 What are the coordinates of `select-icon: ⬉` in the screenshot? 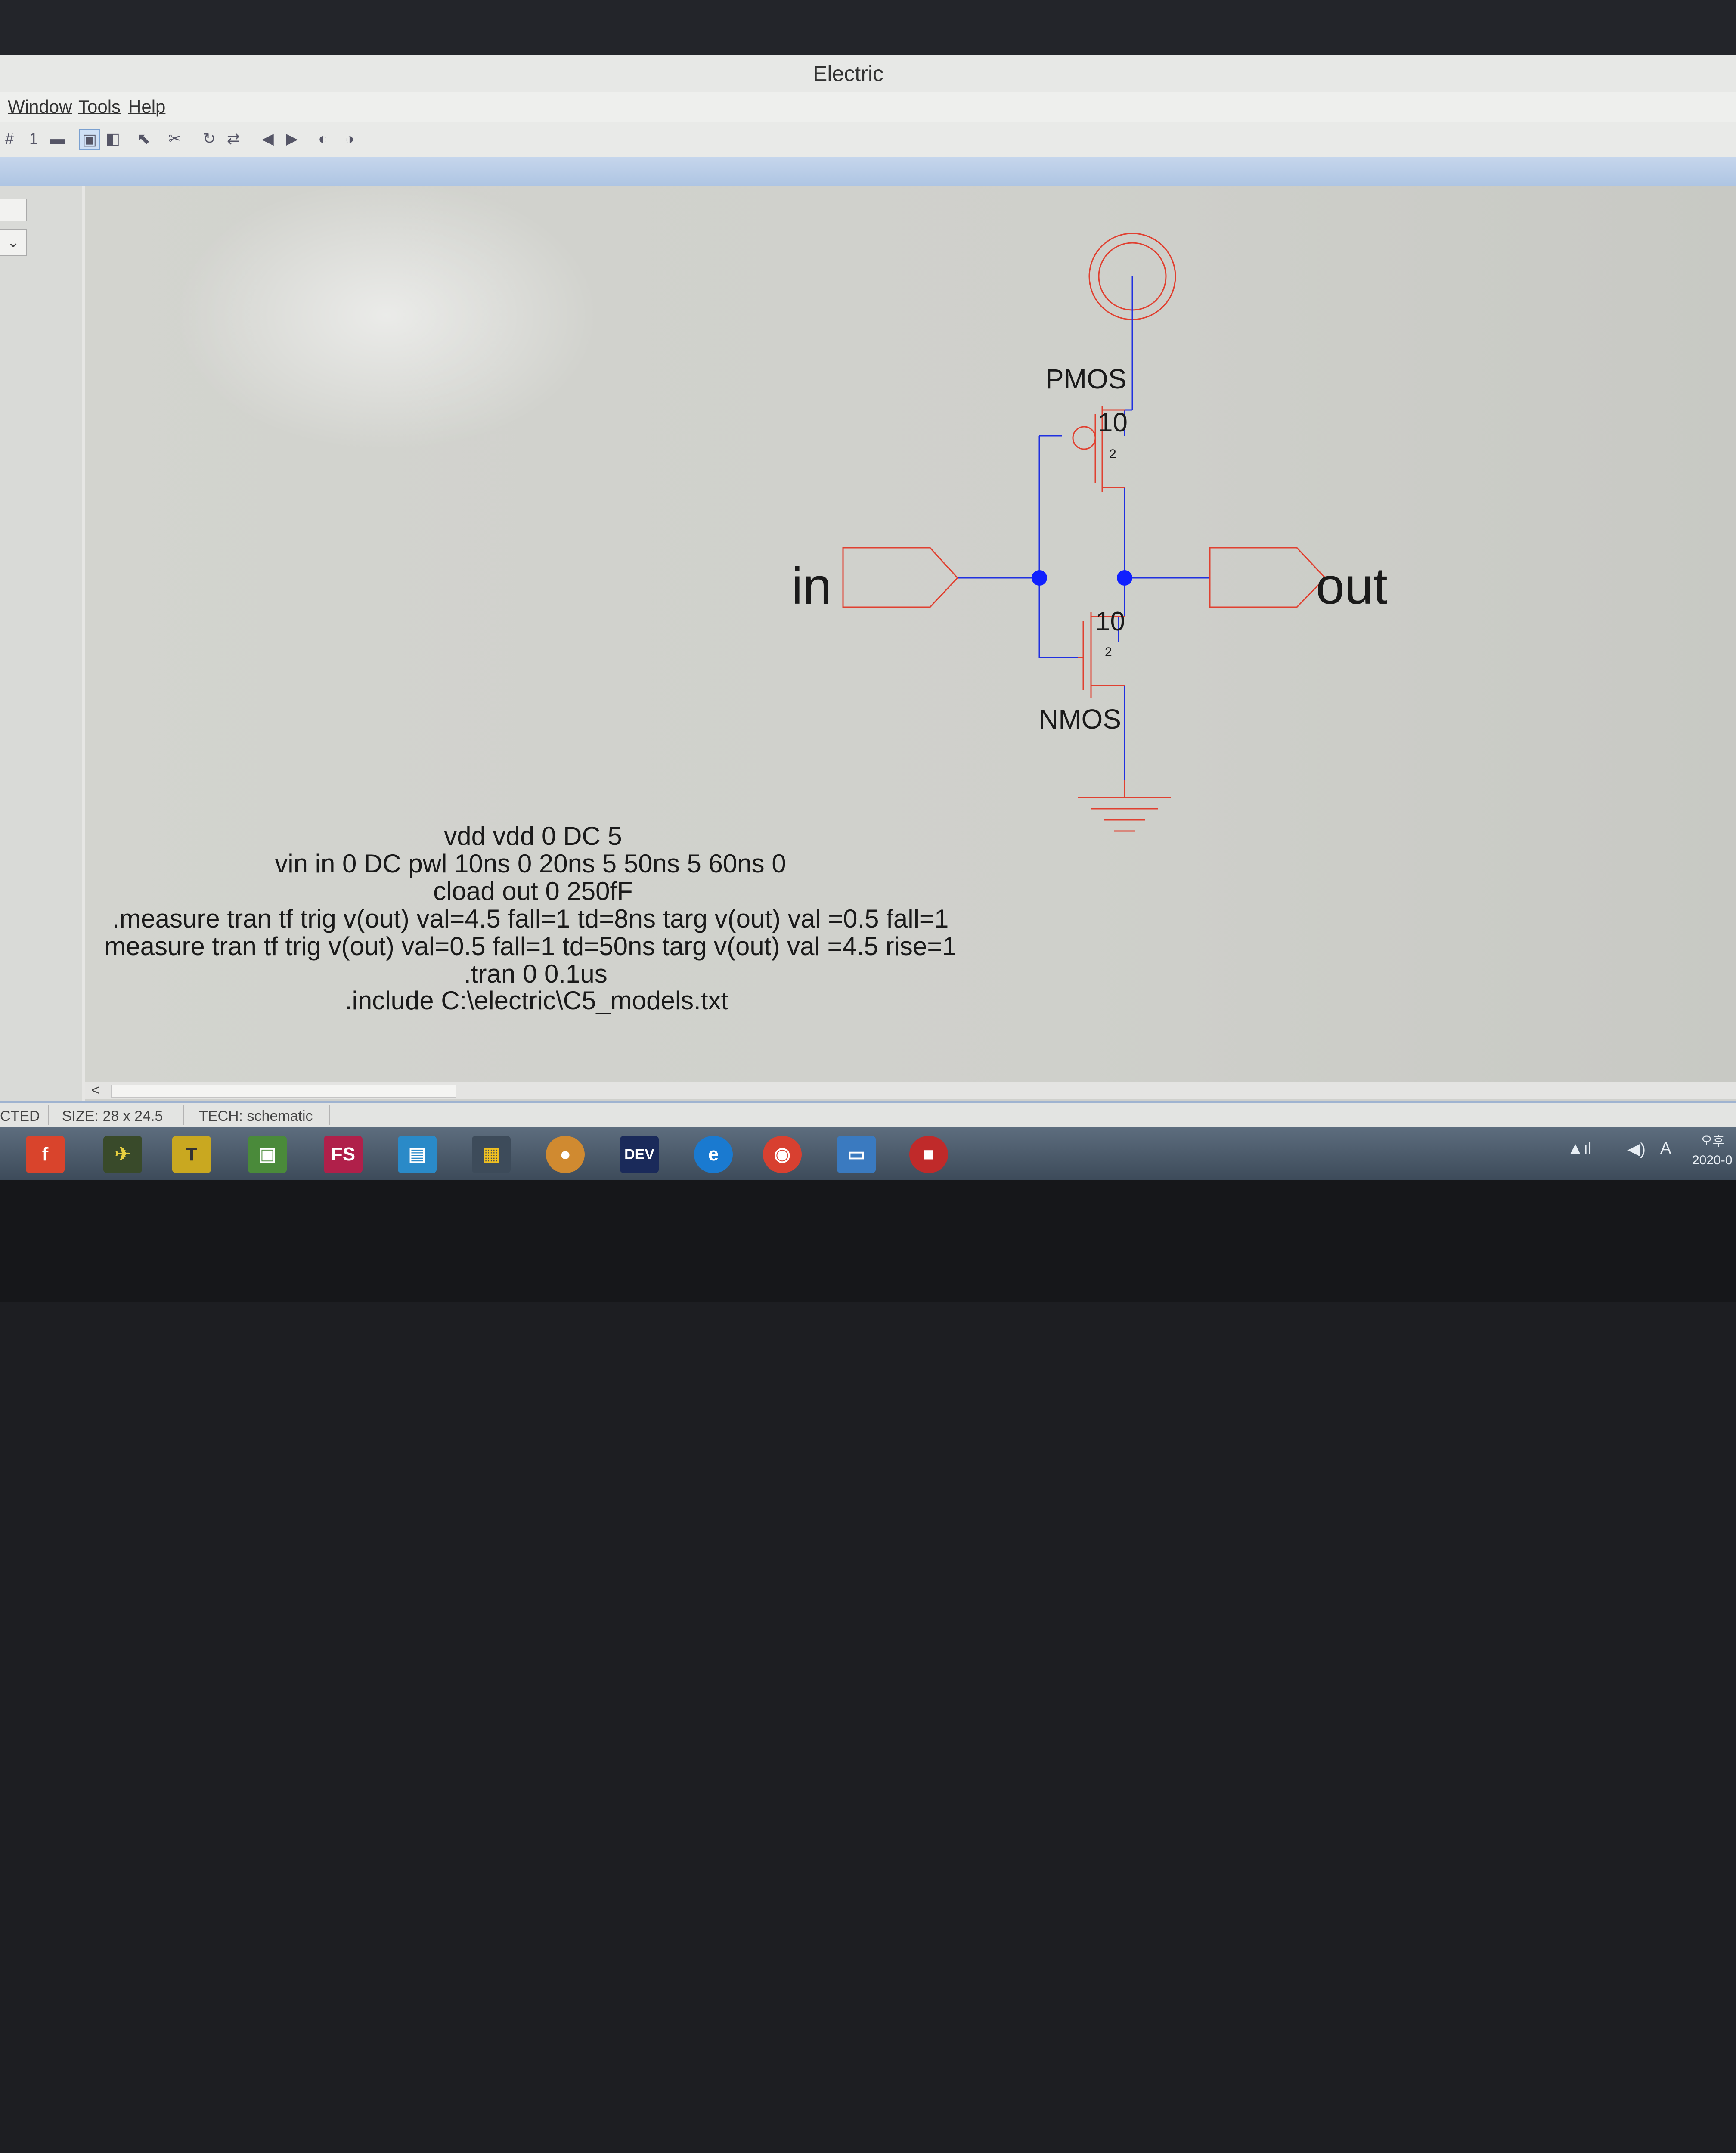 It's located at (144, 139).